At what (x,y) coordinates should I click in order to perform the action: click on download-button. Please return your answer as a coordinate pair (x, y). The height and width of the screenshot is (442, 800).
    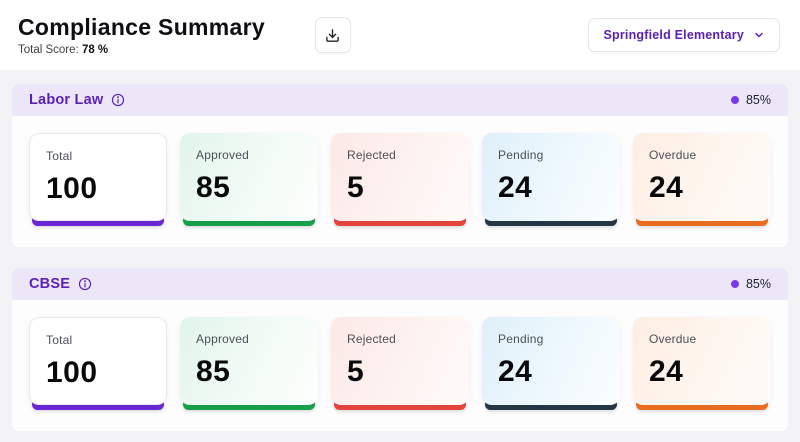
    Looking at the image, I should click on (332, 35).